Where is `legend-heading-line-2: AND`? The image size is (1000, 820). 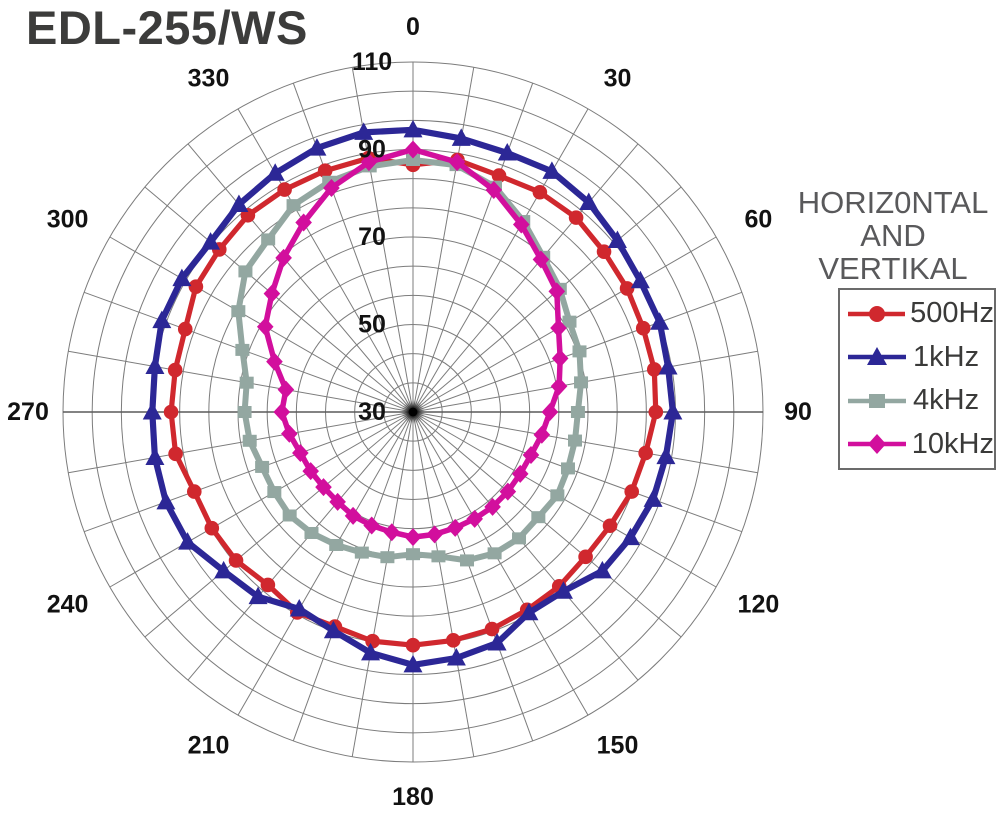 legend-heading-line-2: AND is located at coordinates (893, 235).